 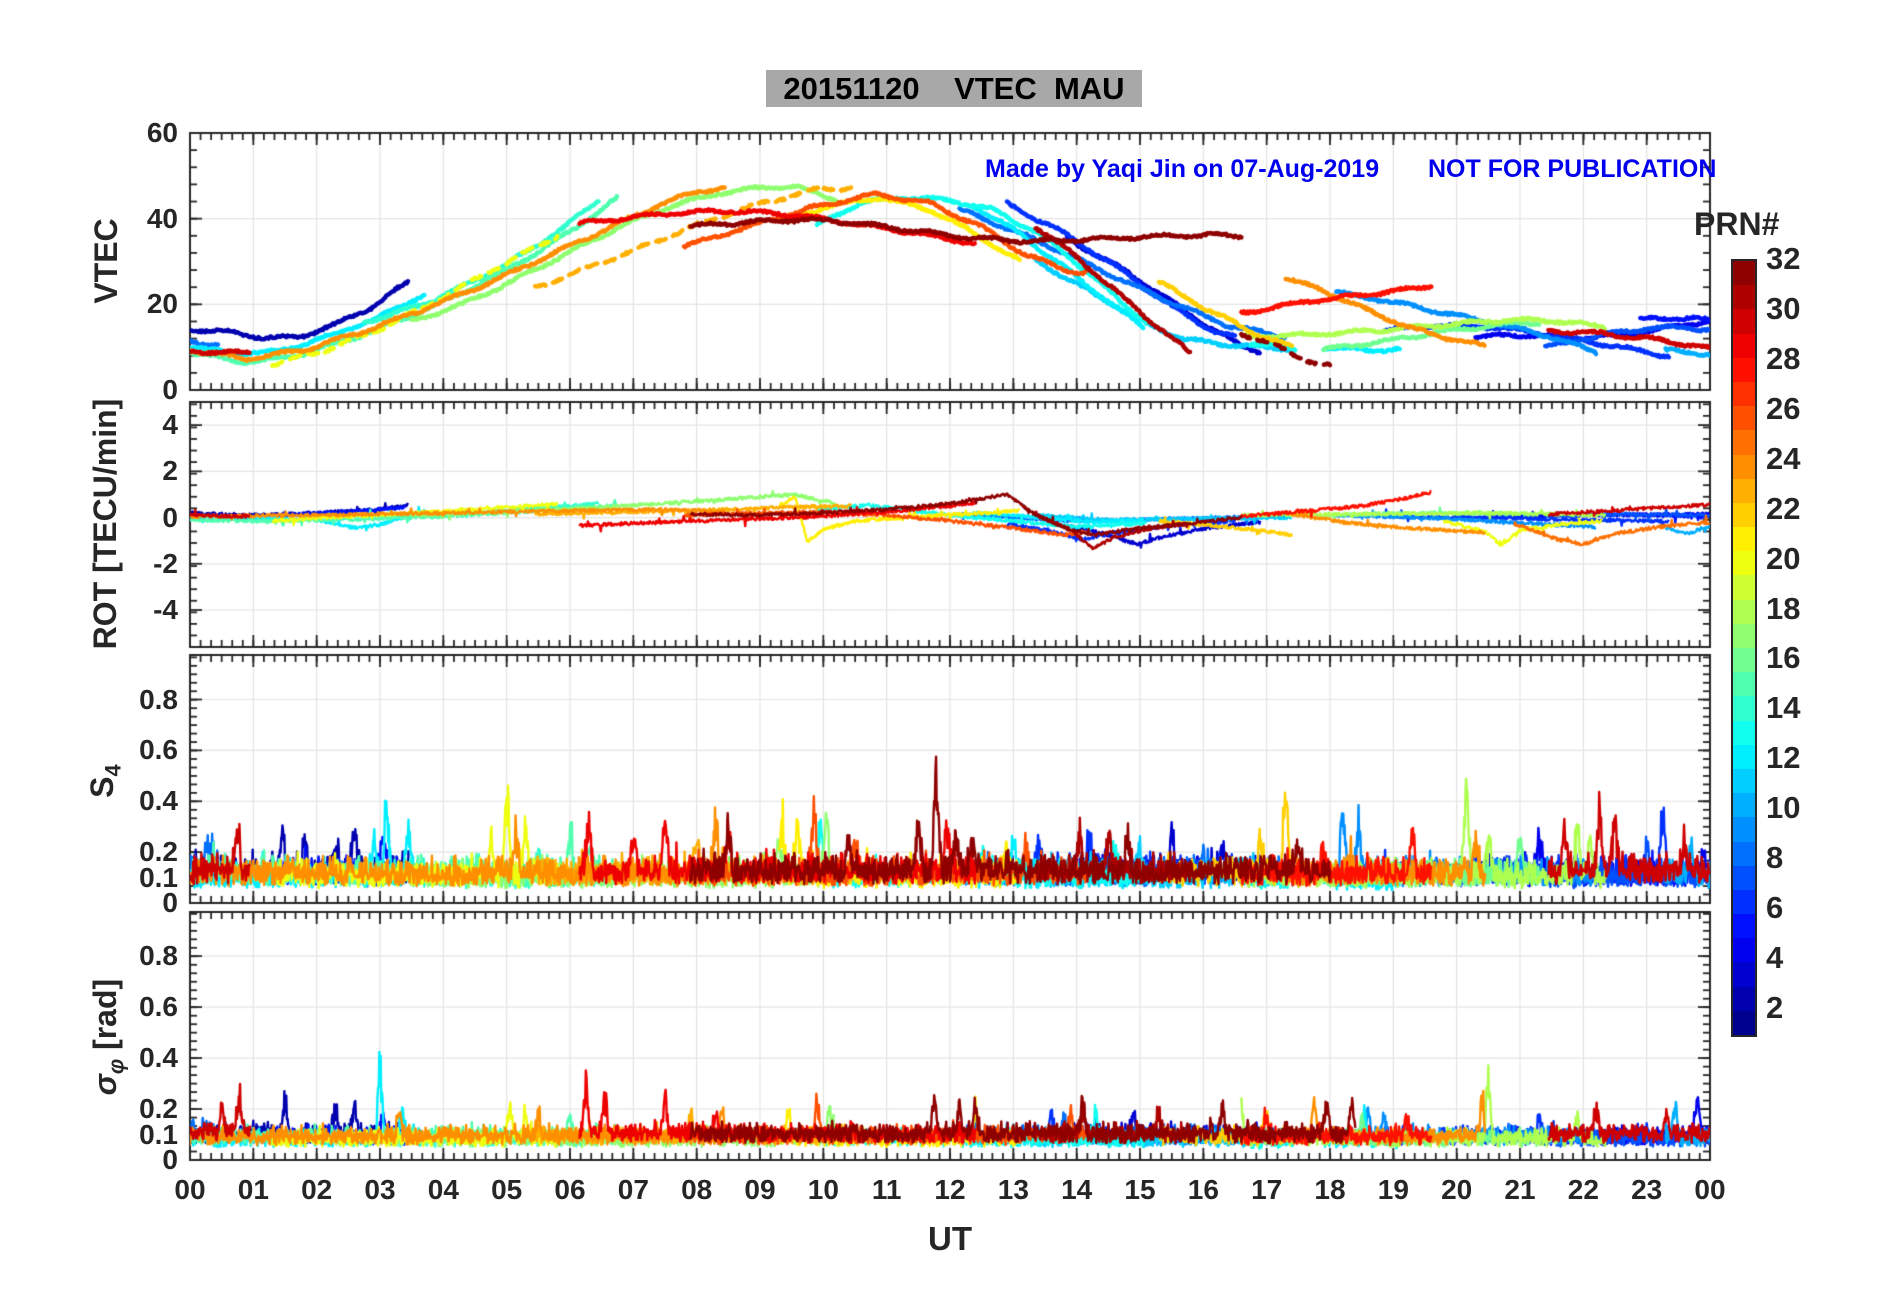 What do you see at coordinates (1583, 1189) in the screenshot?
I see `x-tick-label: 22` at bounding box center [1583, 1189].